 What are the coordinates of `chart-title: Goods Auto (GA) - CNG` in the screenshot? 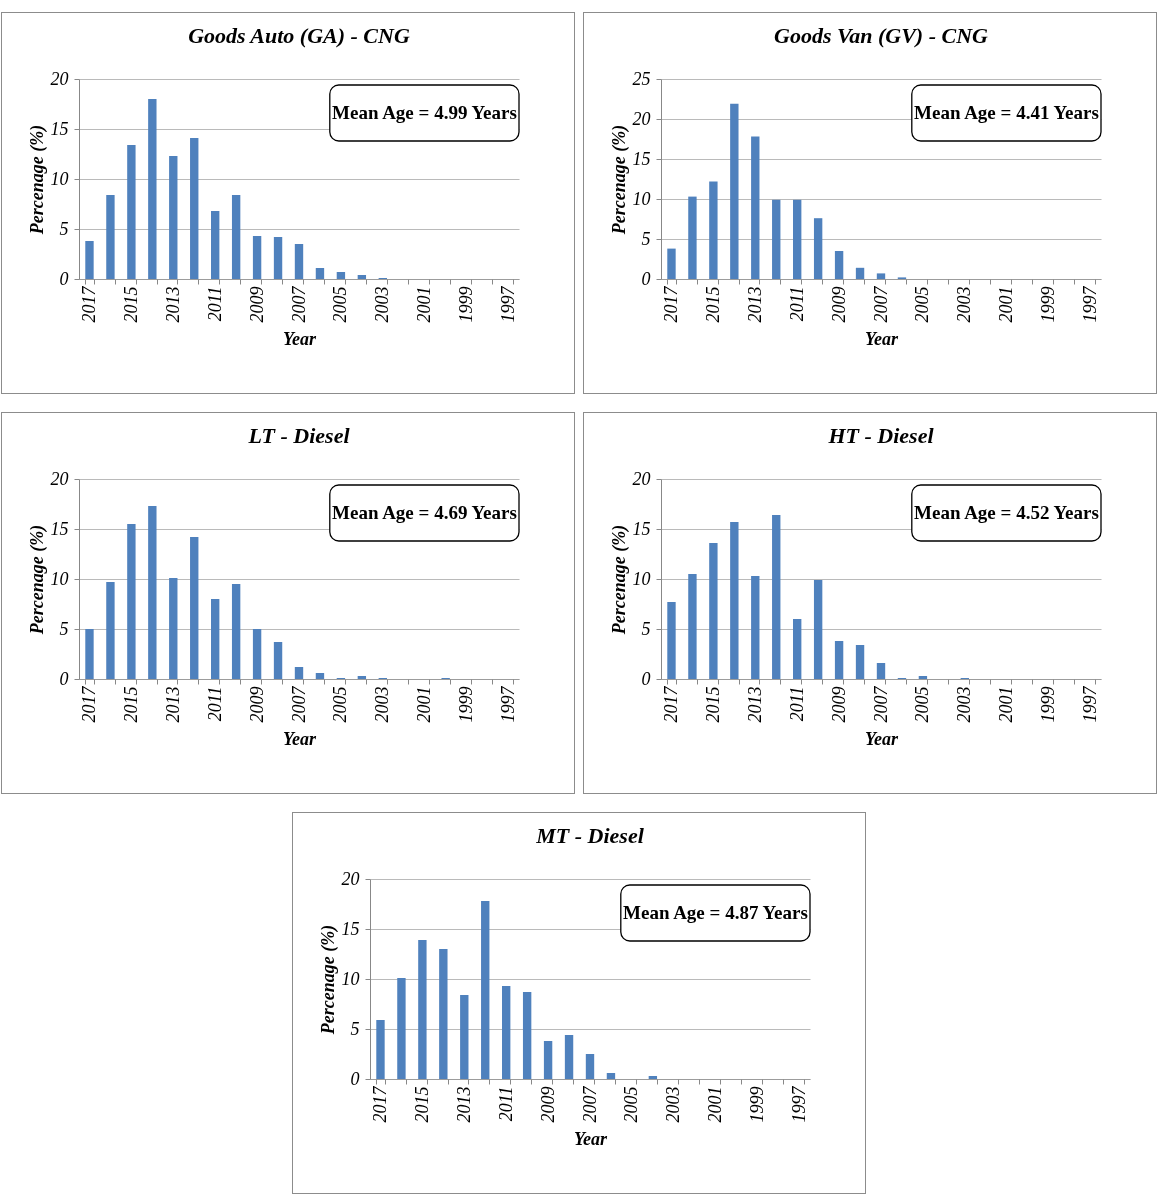 It's located at (298, 35).